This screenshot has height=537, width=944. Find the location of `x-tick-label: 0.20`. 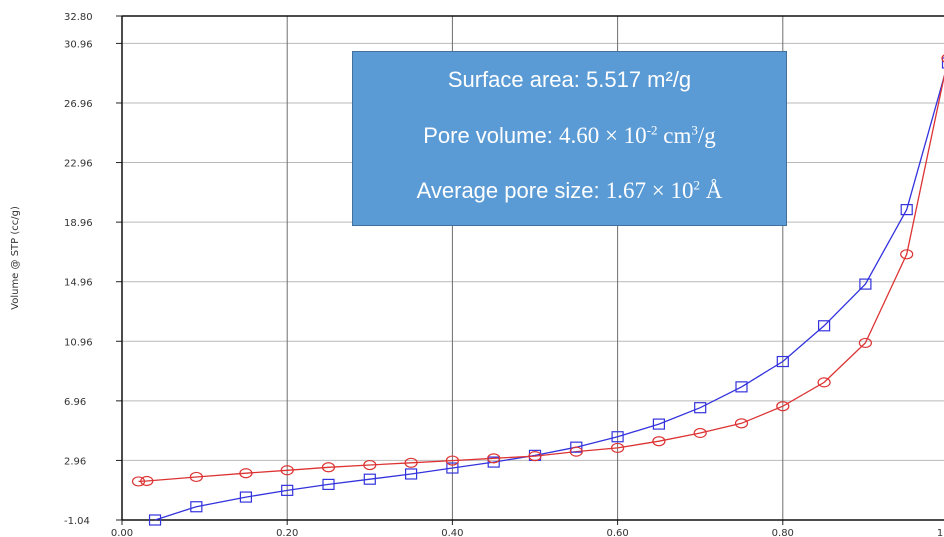

x-tick-label: 0.20 is located at coordinates (287, 532).